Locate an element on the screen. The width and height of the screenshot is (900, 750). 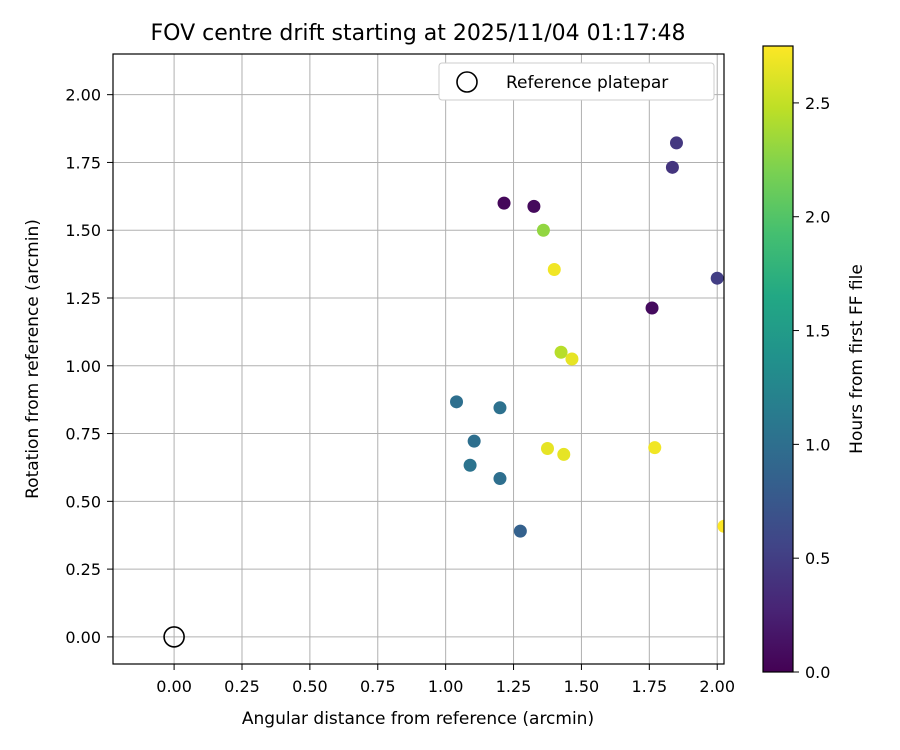
x-axis-label: Angular distance from reference (arcmin) is located at coordinates (418, 719).